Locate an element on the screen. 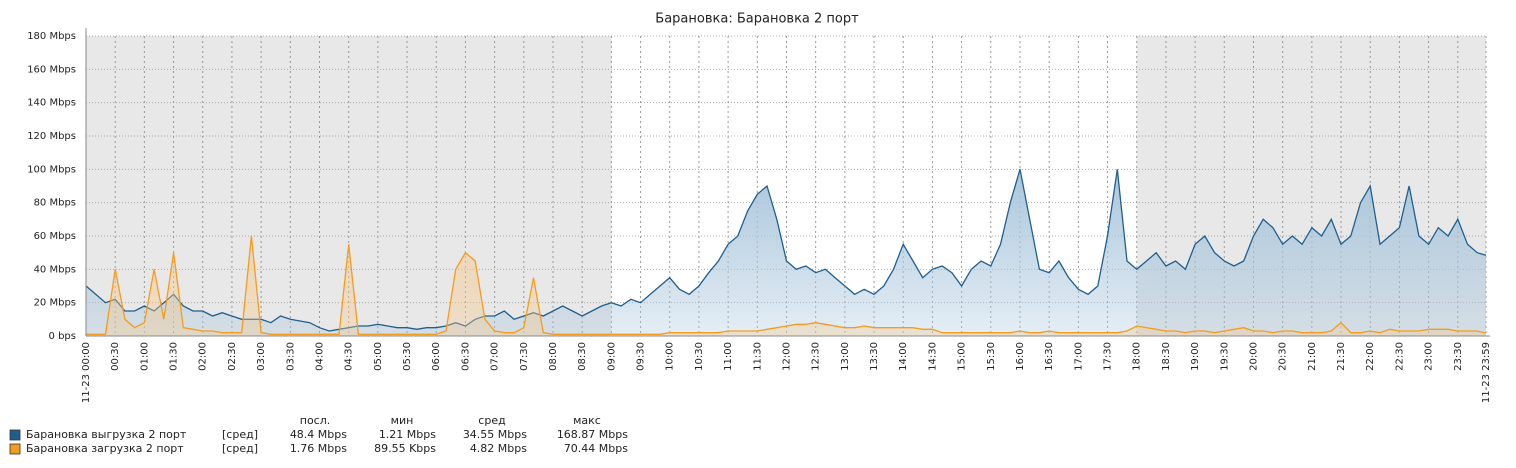 The height and width of the screenshot is (468, 1516). y-tick-label: 20 Mbps is located at coordinates (55, 303).